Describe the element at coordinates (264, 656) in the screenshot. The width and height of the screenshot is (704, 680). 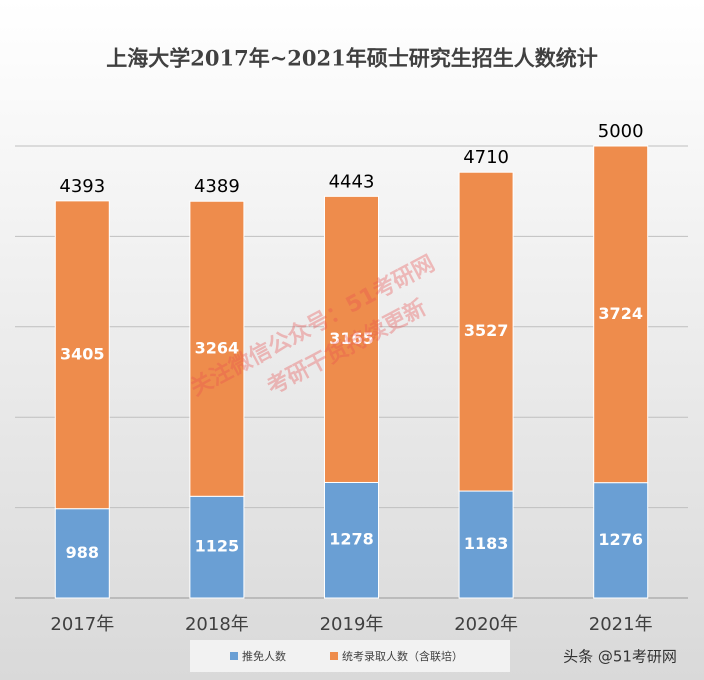
I see `legend-label: 推免人数` at that location.